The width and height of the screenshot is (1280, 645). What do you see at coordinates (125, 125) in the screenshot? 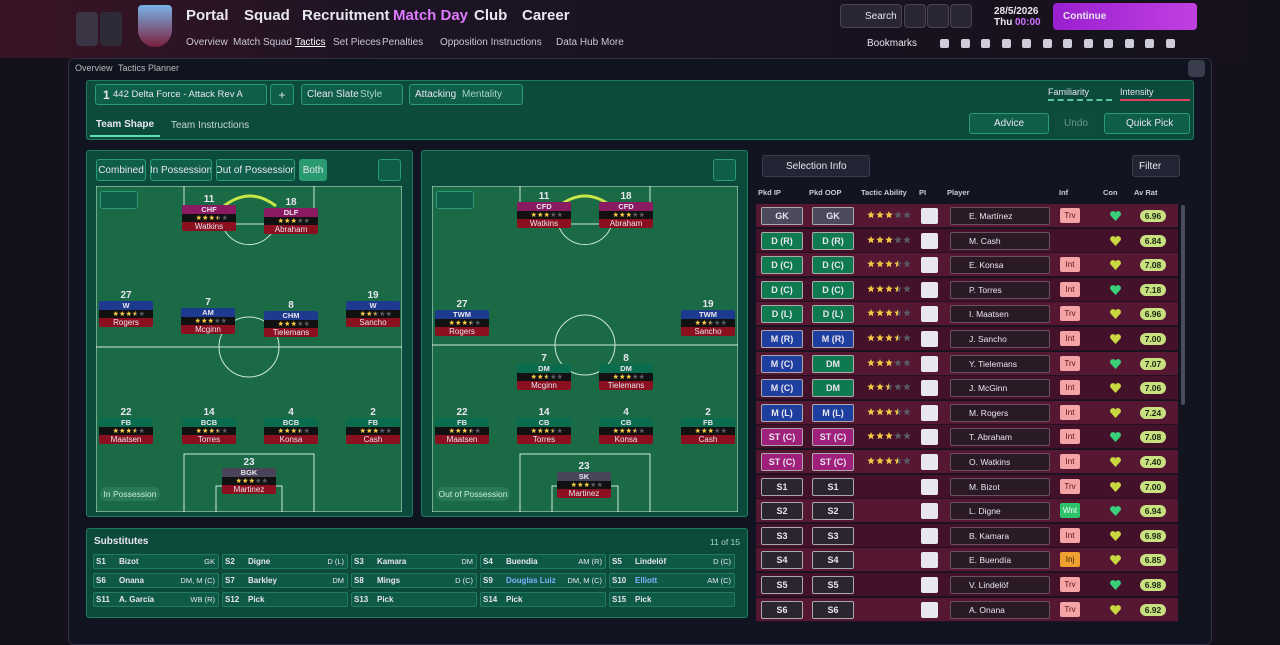
I see `tab-active: Team Shape` at bounding box center [125, 125].